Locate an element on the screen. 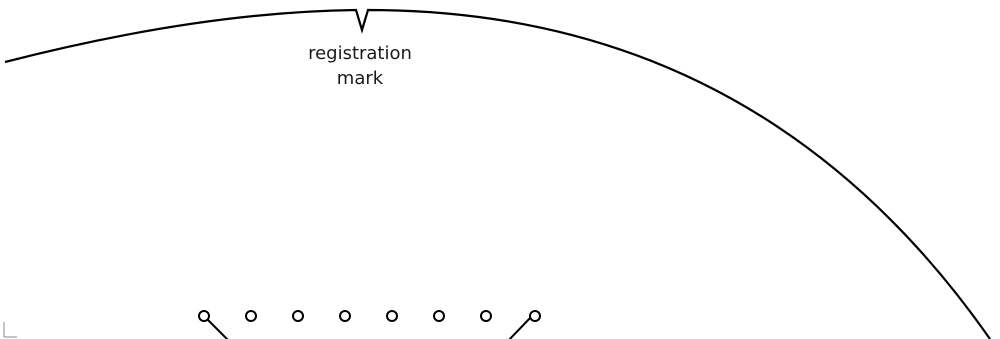 The height and width of the screenshot is (339, 1000). hole-row is located at coordinates (369, 324).